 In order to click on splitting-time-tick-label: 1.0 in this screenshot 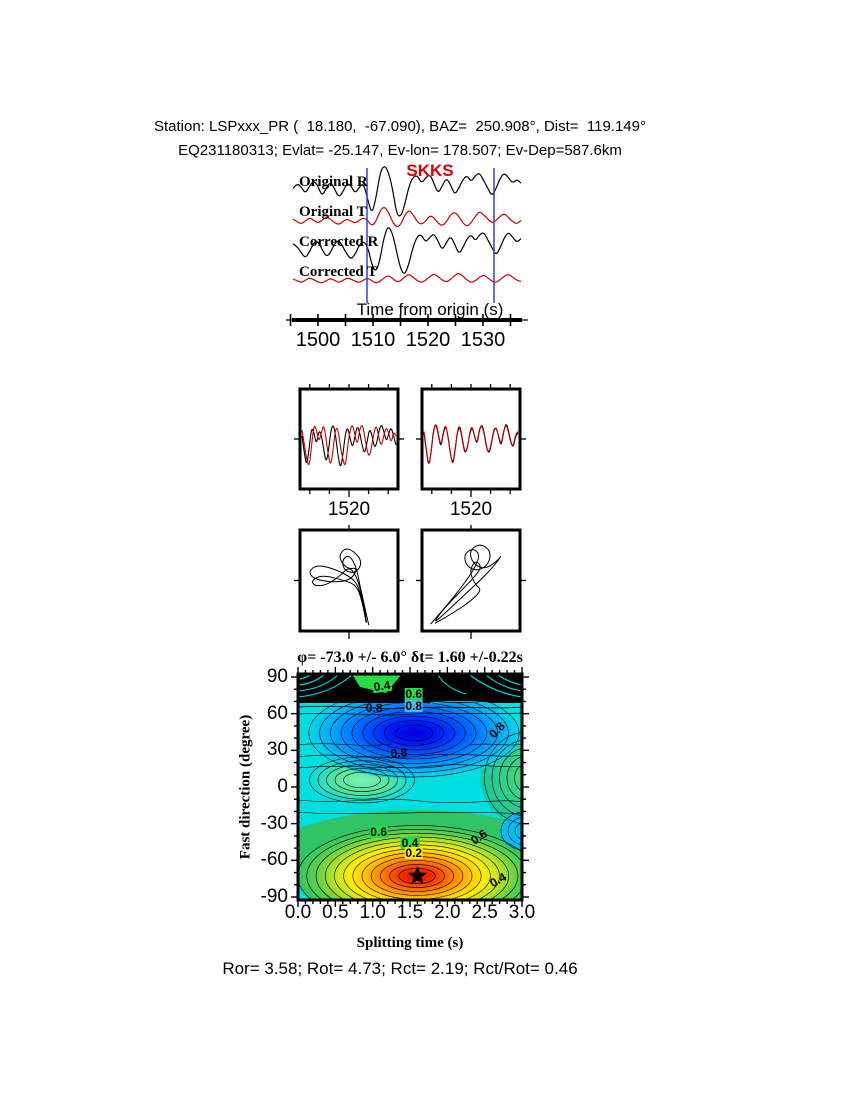, I will do `click(372, 912)`.